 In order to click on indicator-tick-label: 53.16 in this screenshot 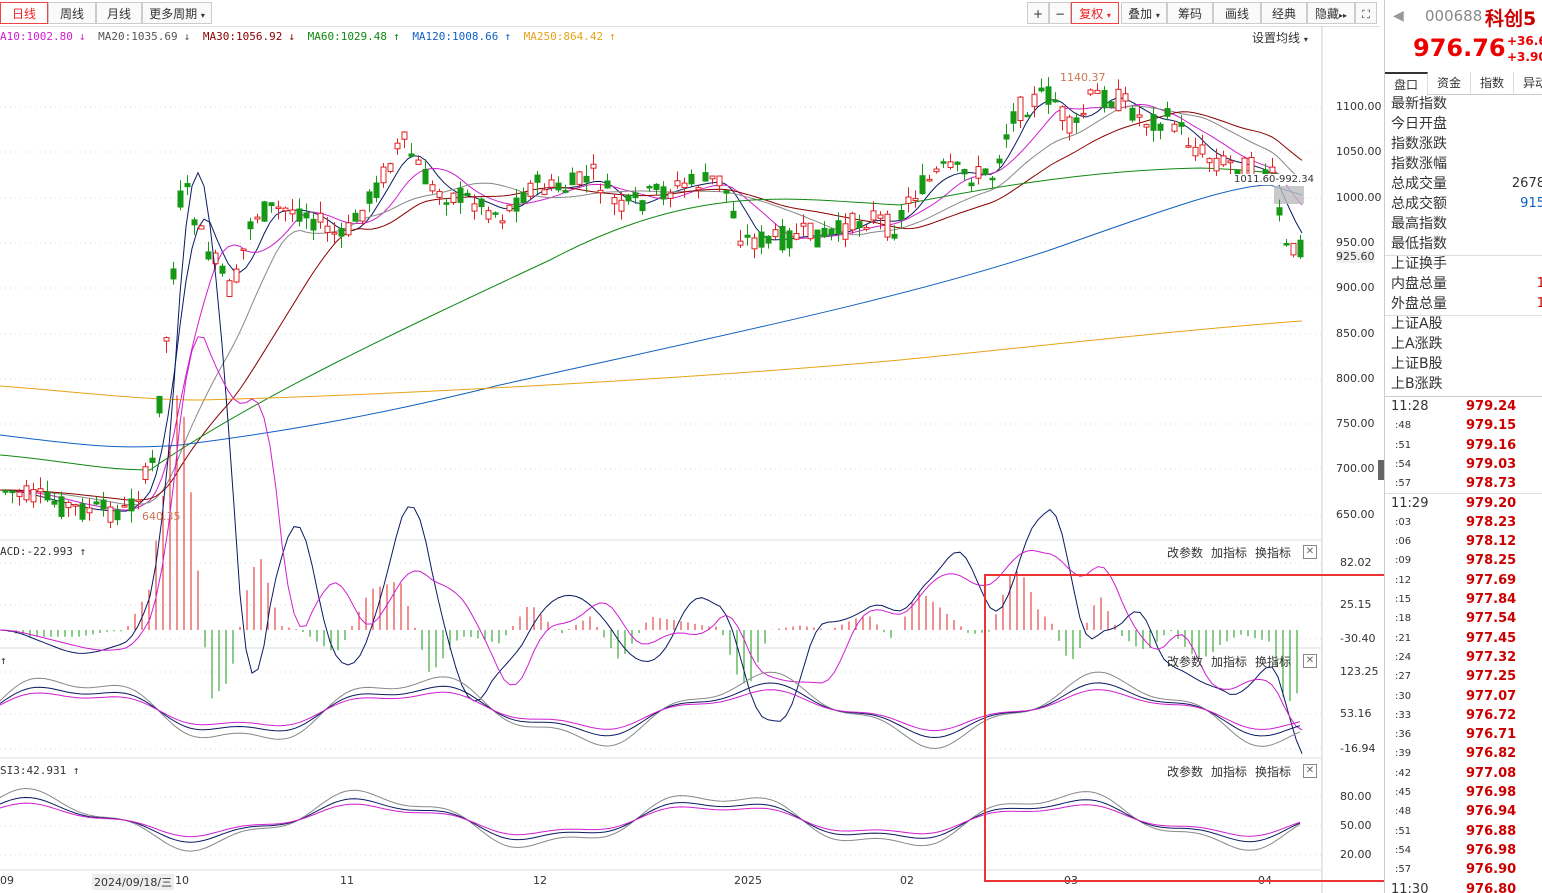, I will do `click(1356, 713)`.